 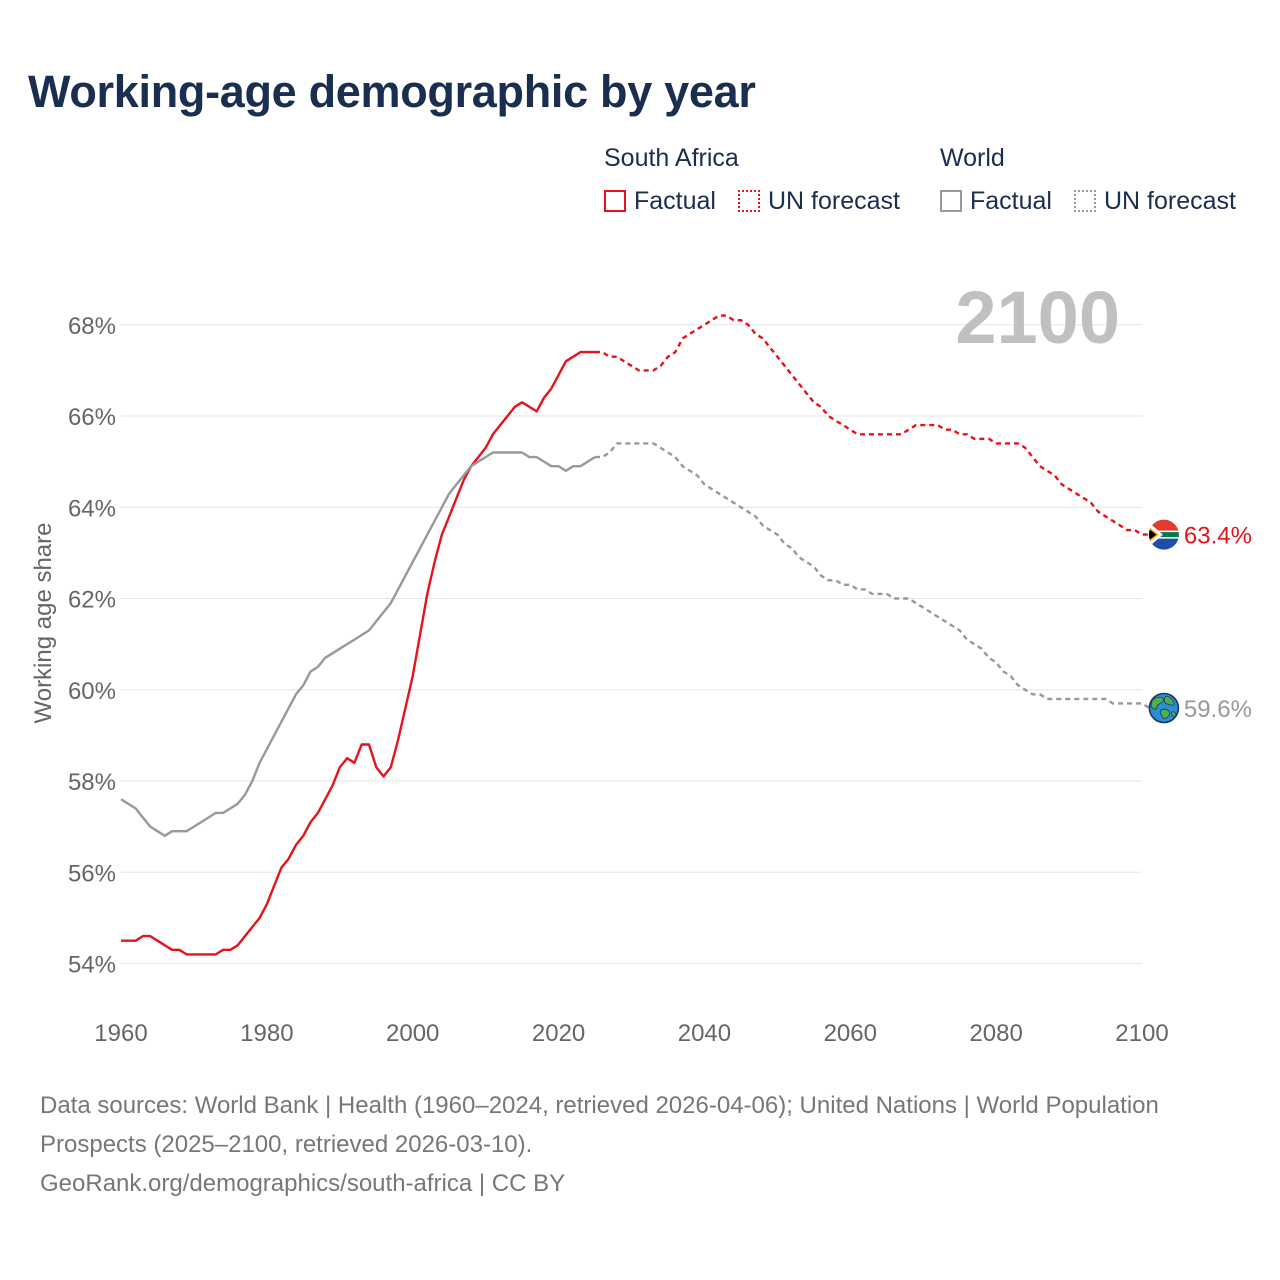 I want to click on legend-swatch-dotted-gray, so click(x=1085, y=201).